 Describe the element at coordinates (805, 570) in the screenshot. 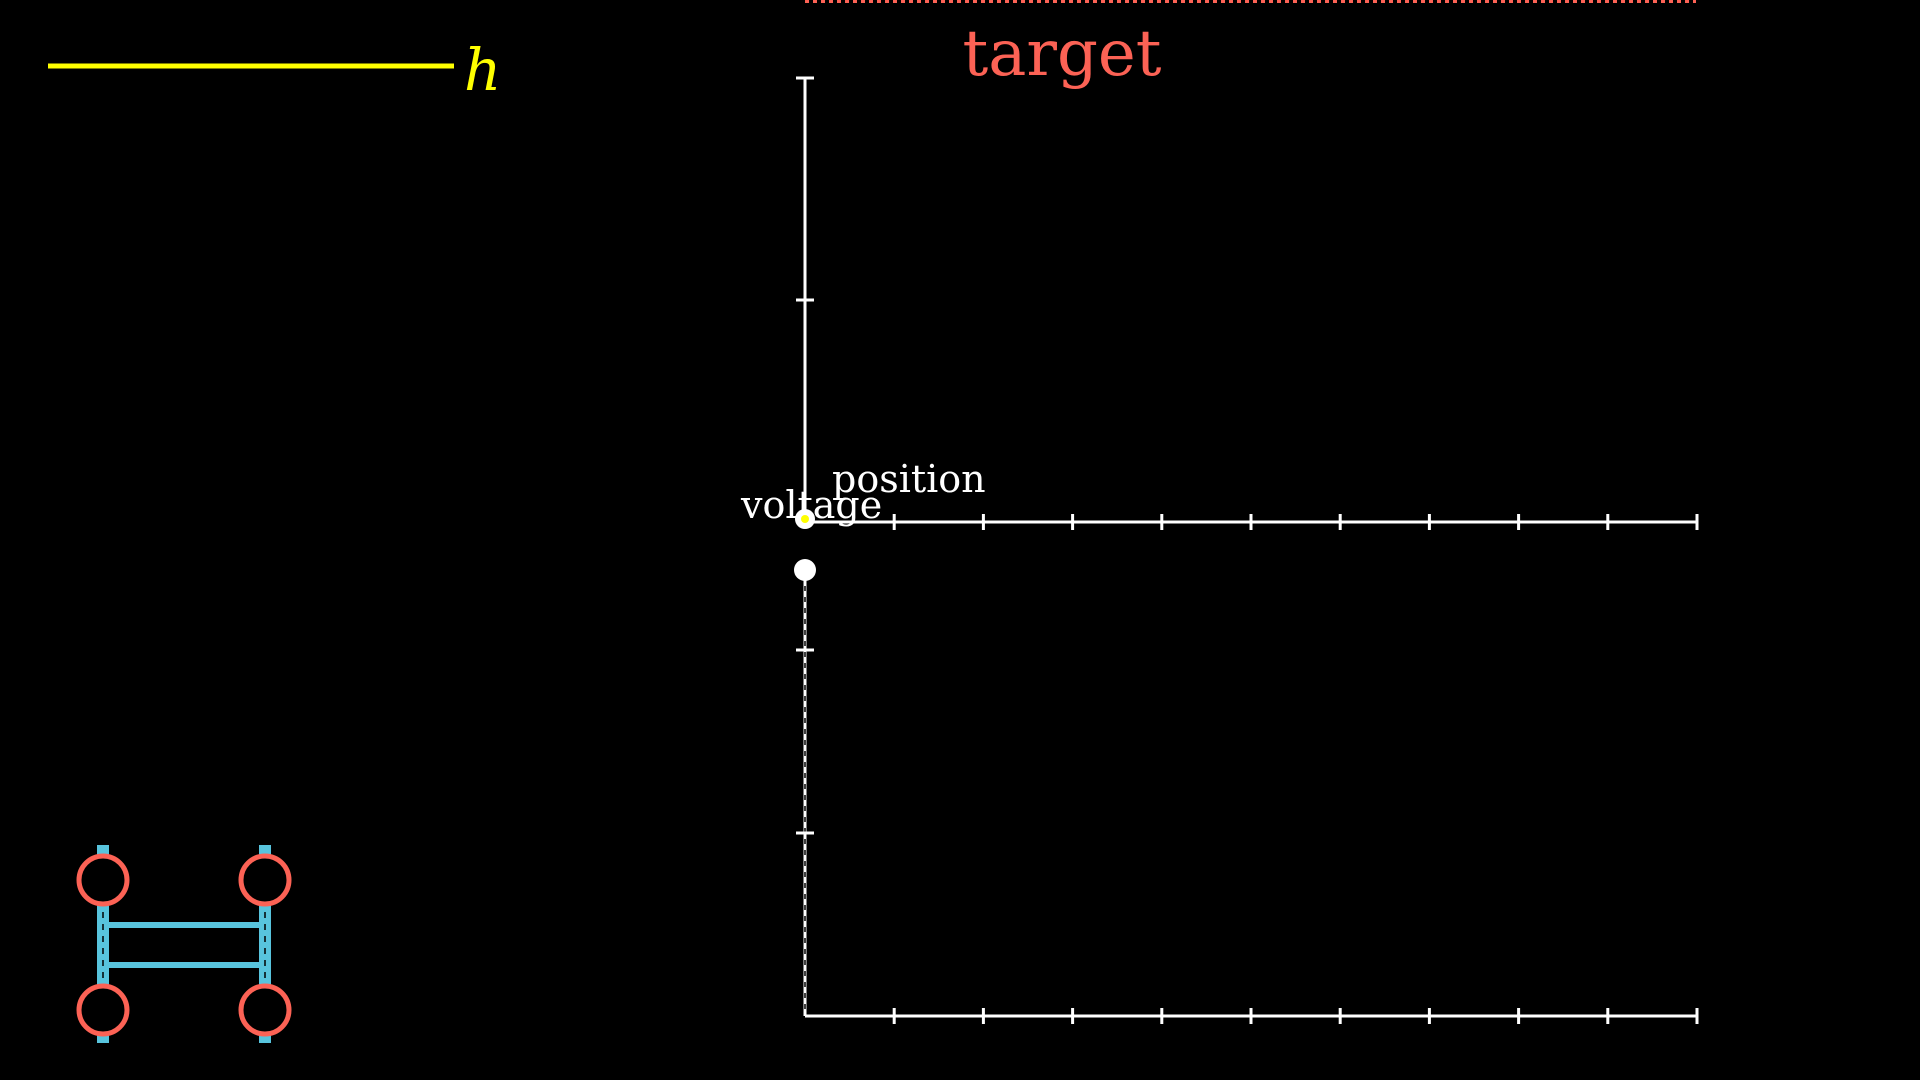

I see `bottom-plot-marker-dot` at that location.